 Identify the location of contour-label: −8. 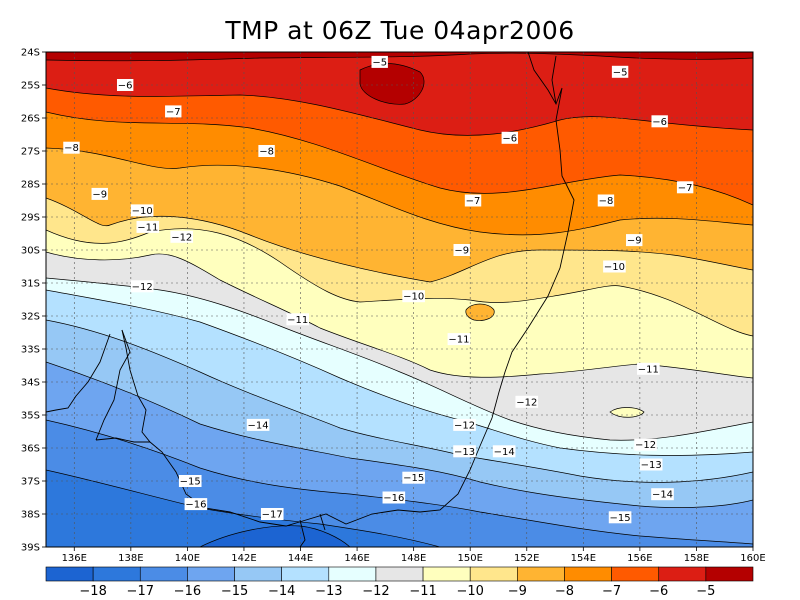
(71, 147).